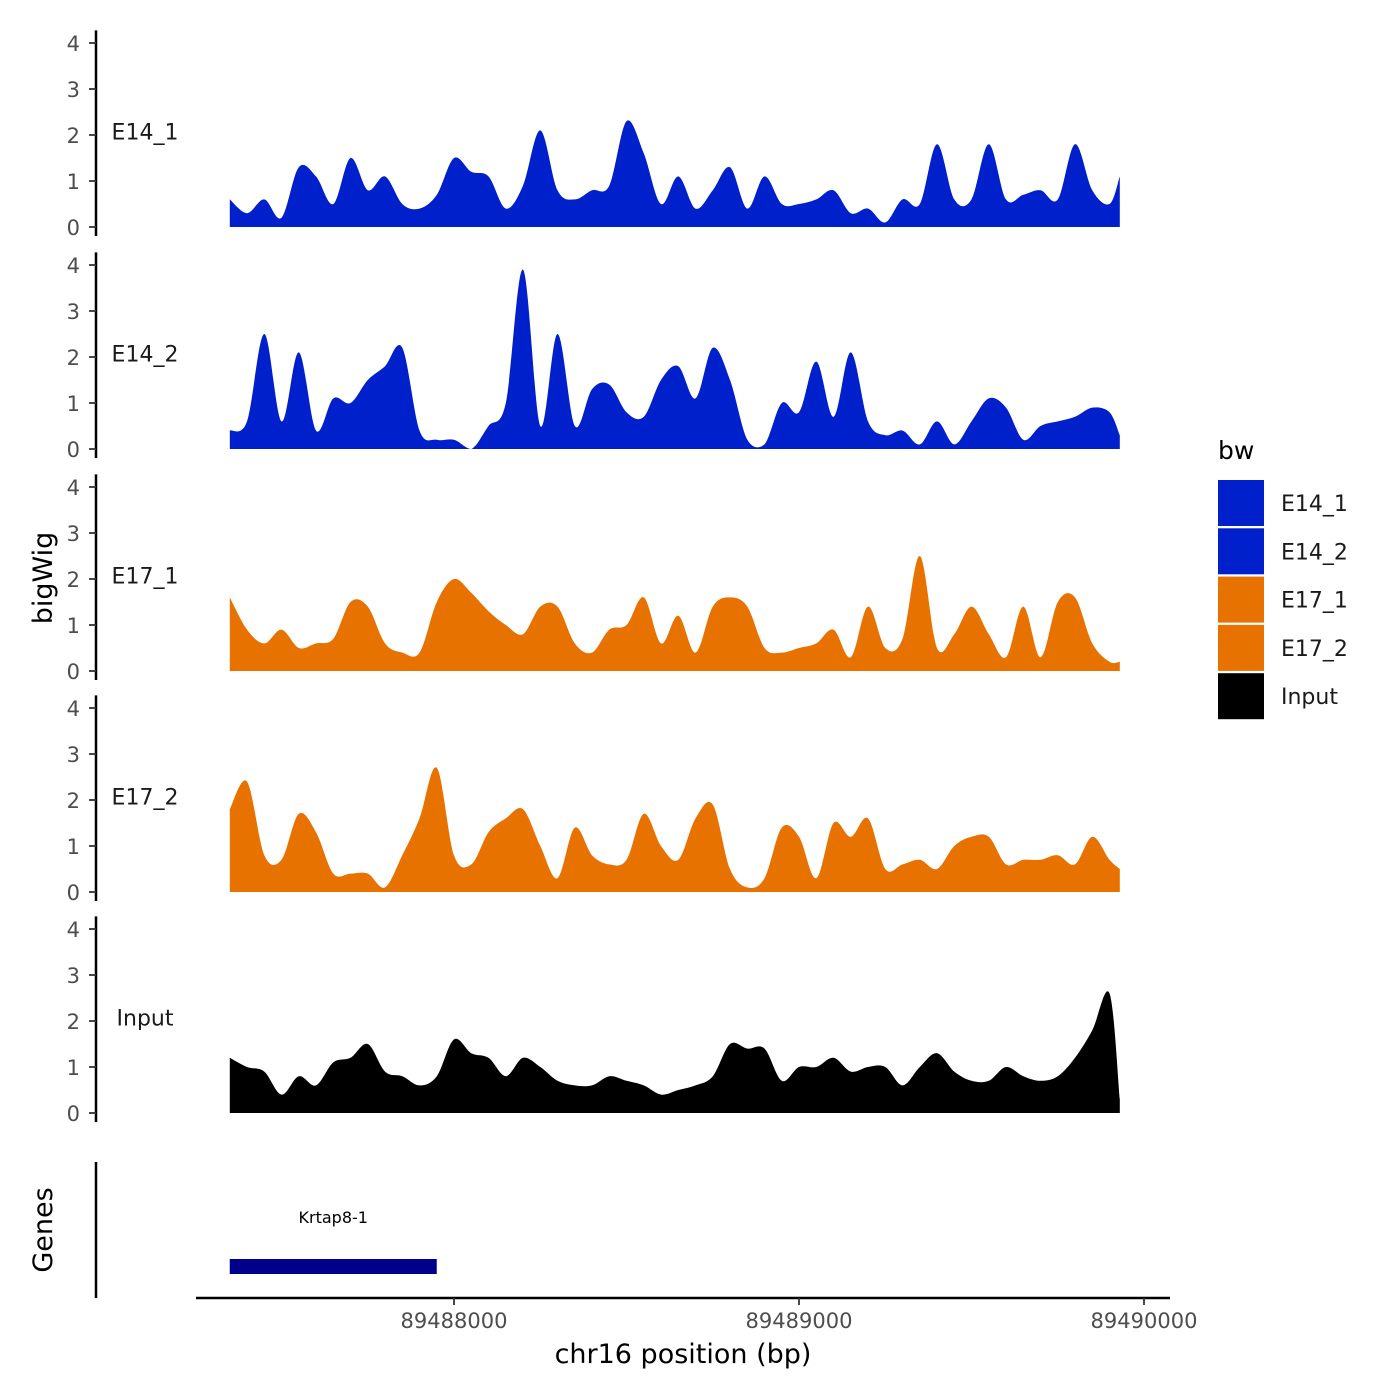 The width and height of the screenshot is (1400, 1400). Describe the element at coordinates (1314, 504) in the screenshot. I see `legend-label: E14_1` at that location.